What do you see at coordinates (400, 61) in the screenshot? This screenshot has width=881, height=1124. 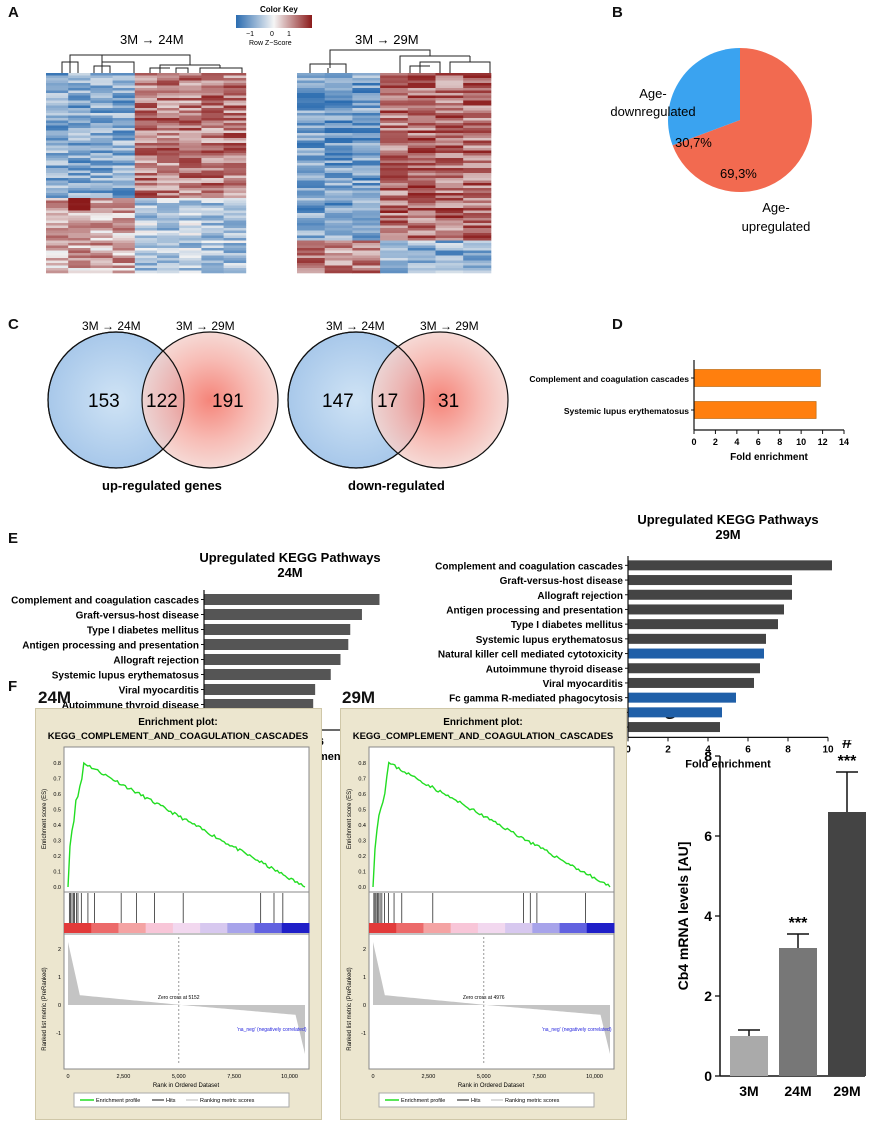 I see `dendrogram-right` at bounding box center [400, 61].